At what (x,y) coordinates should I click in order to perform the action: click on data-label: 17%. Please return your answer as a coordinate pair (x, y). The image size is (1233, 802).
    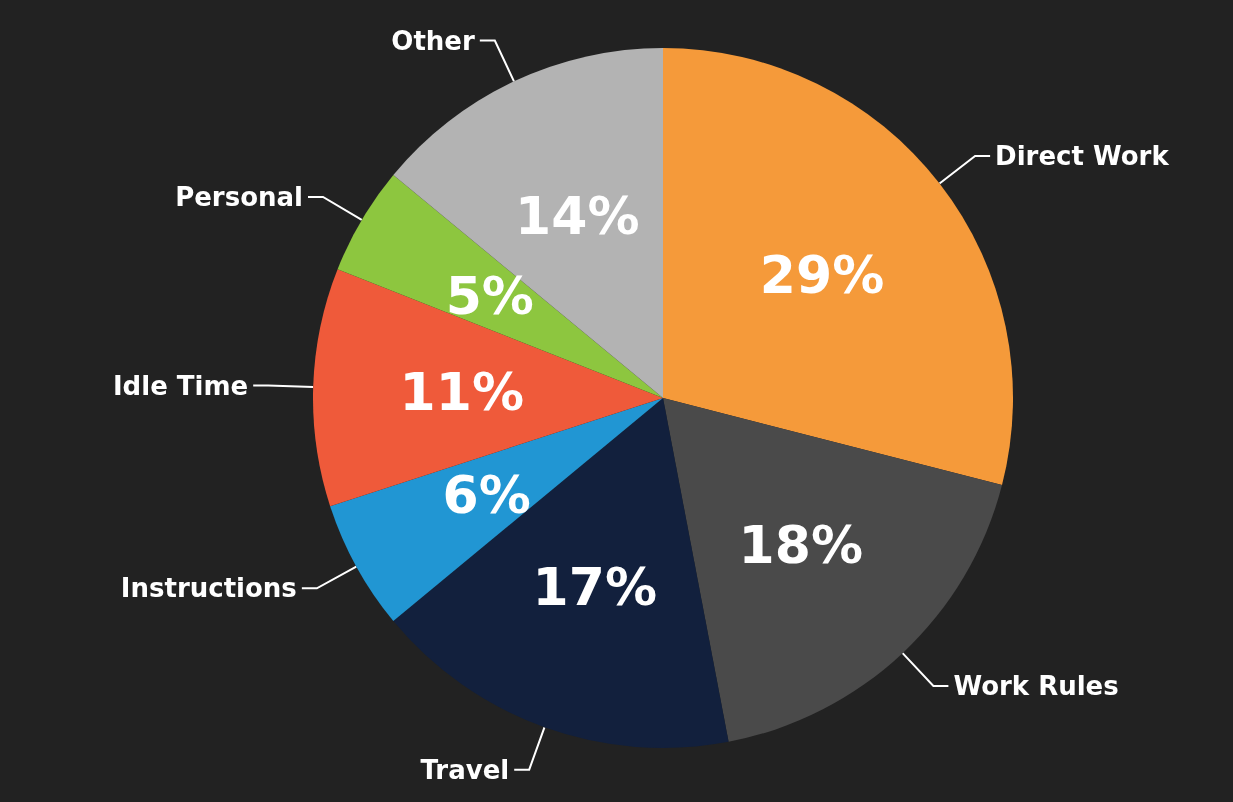
    Looking at the image, I should click on (595, 587).